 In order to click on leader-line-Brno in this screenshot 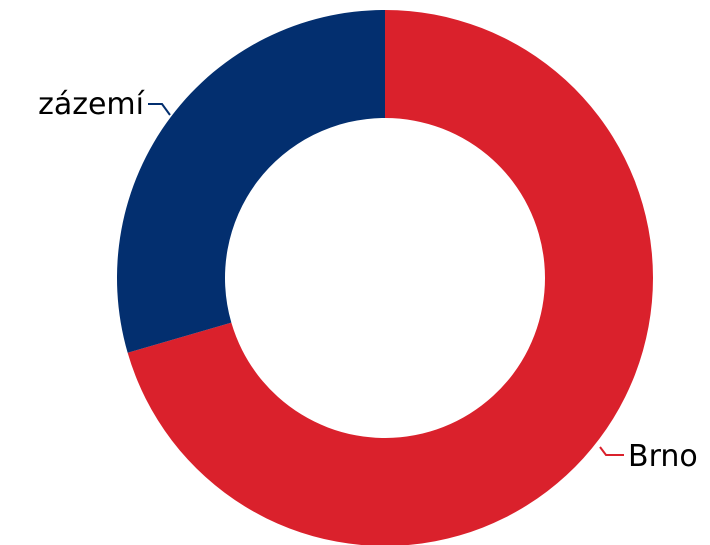, I will do `click(611, 451)`.